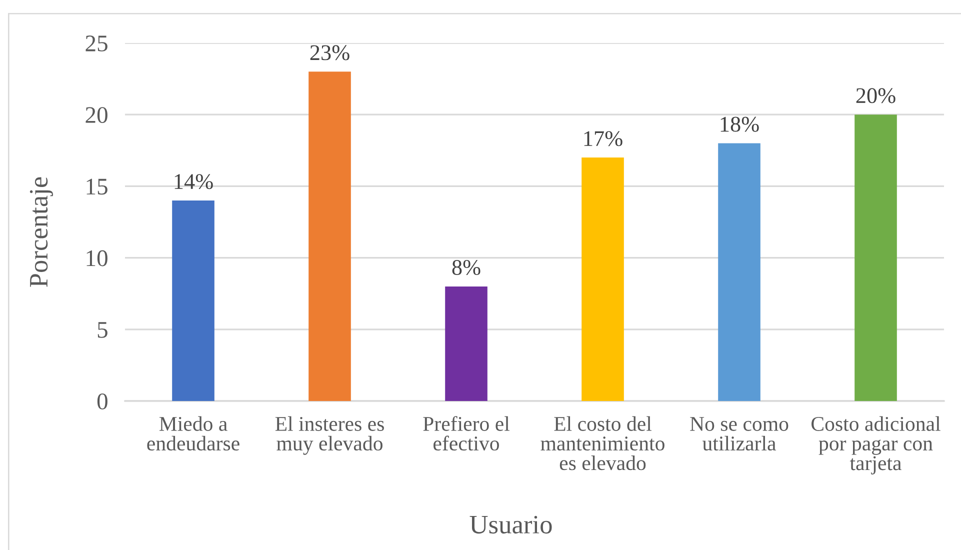 This screenshot has height=550, width=961. I want to click on data-label: 20%, so click(876, 96).